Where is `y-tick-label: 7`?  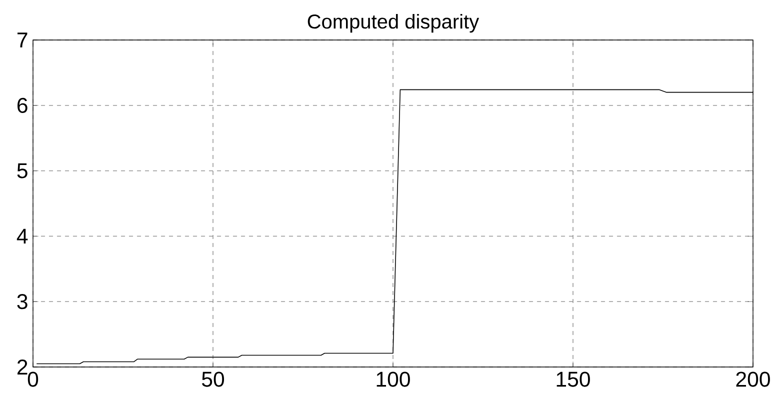 y-tick-label: 7 is located at coordinates (23, 40).